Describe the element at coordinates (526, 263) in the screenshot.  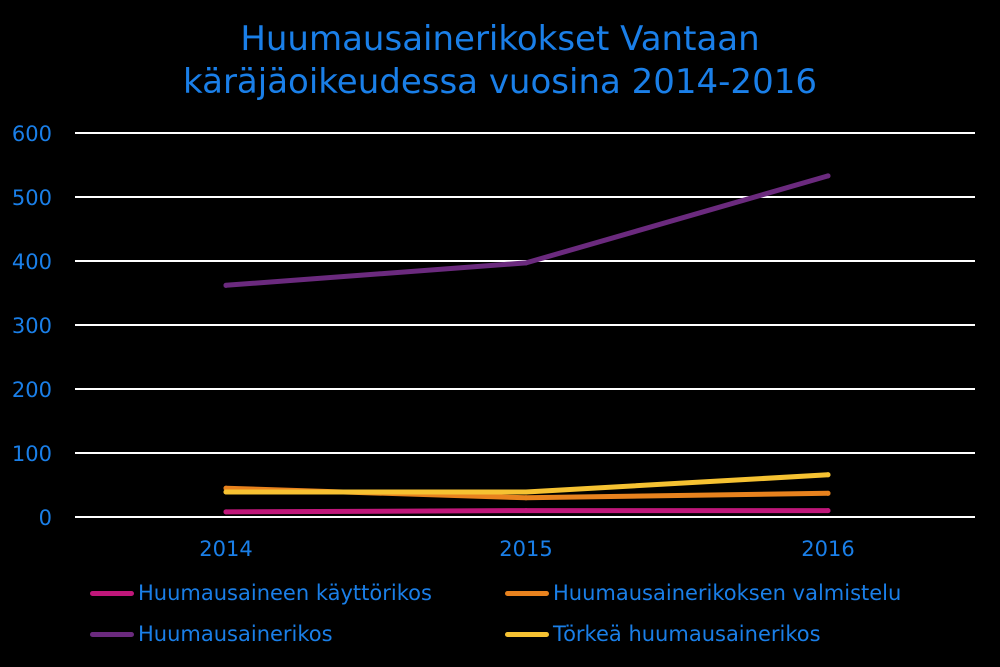
I see `data-point-series-3-2015` at that location.